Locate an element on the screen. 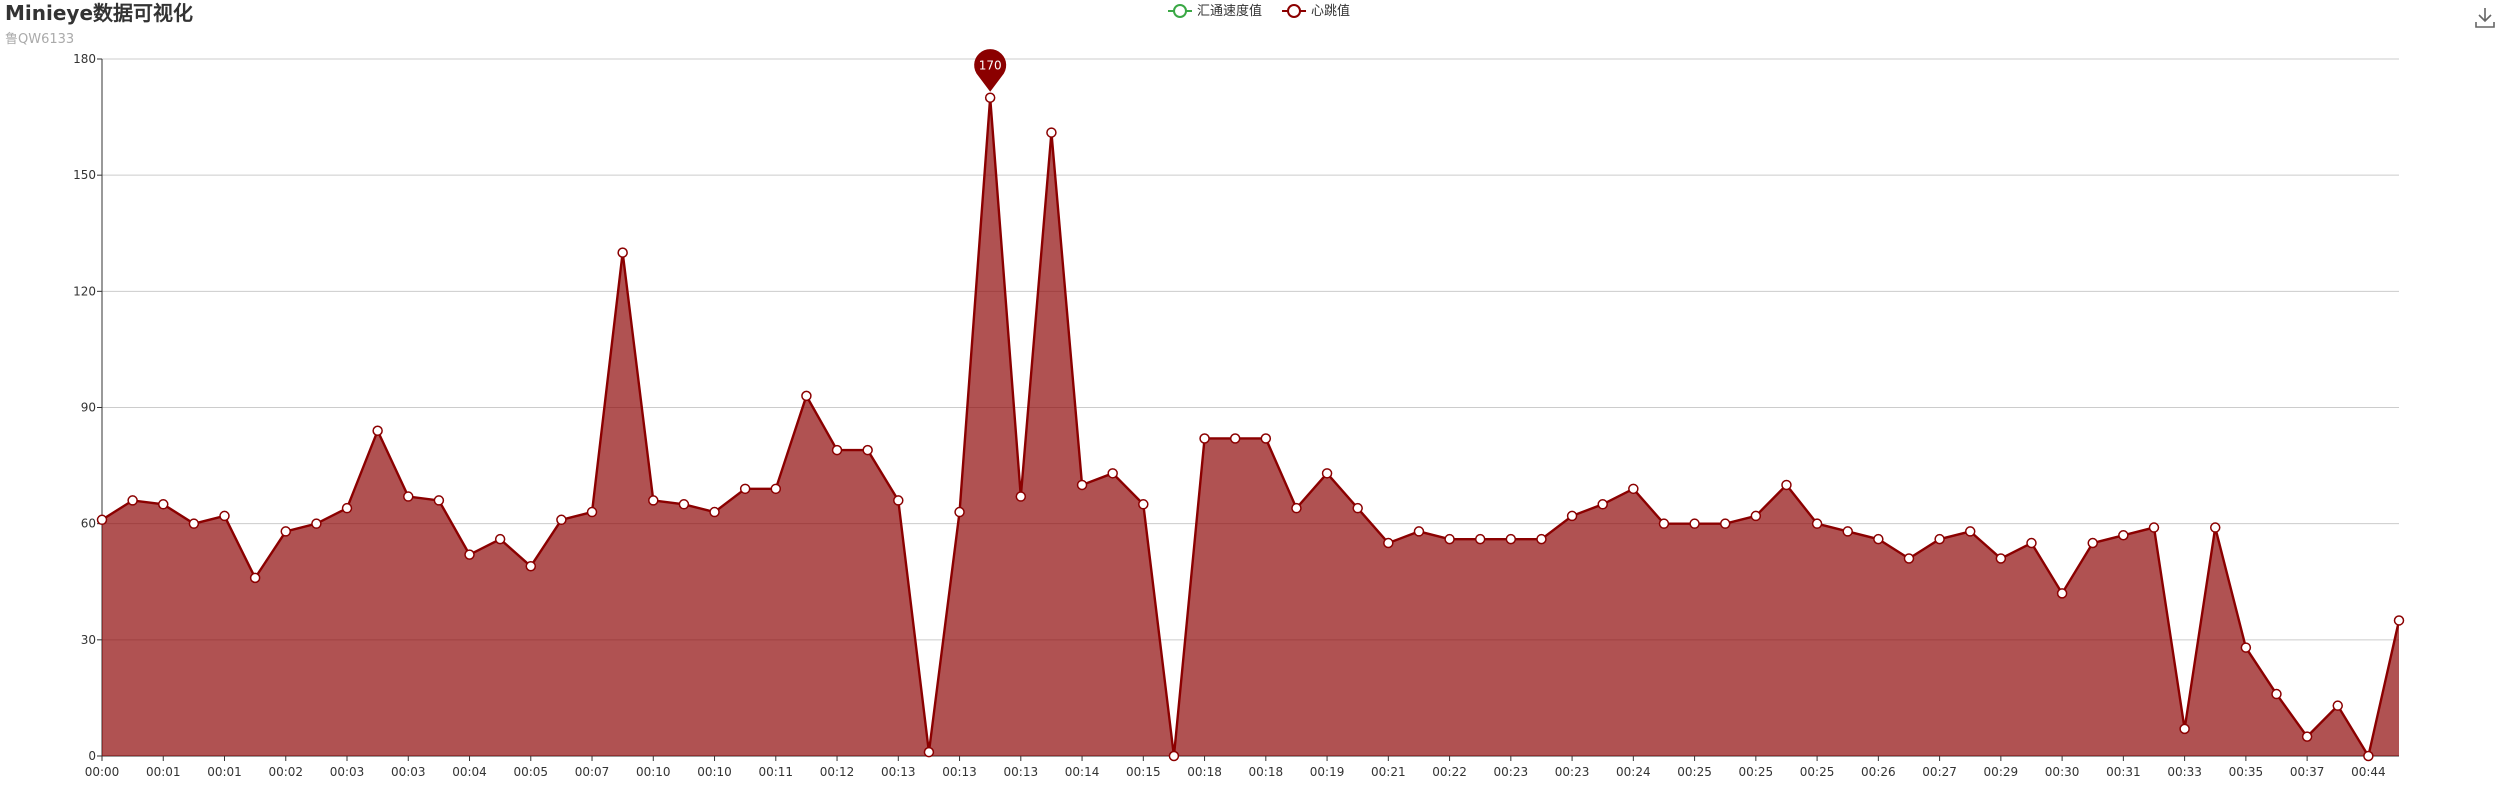 The height and width of the screenshot is (804, 2500). chart-subtitle: 鲁QW6133 is located at coordinates (39, 39).